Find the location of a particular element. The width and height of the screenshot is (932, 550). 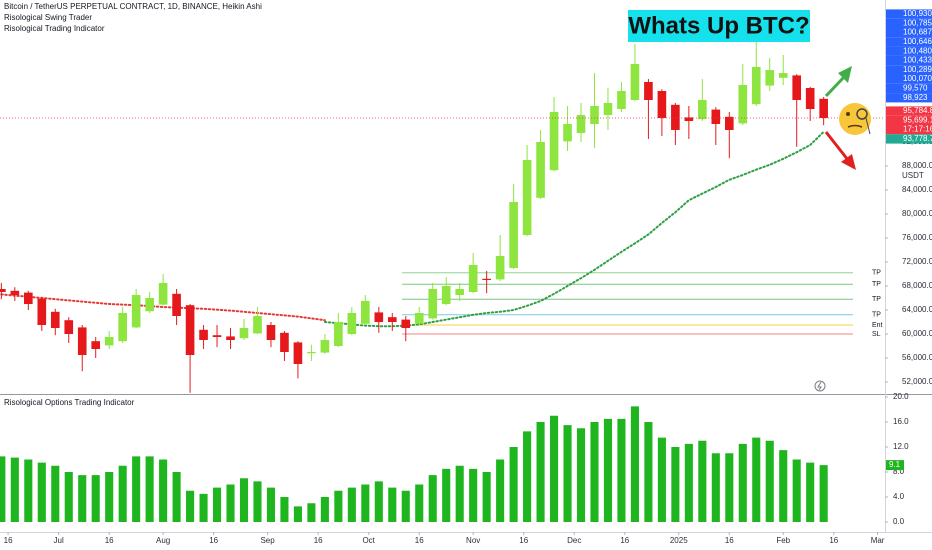

x-tick-label: Nov is located at coordinates (473, 540).